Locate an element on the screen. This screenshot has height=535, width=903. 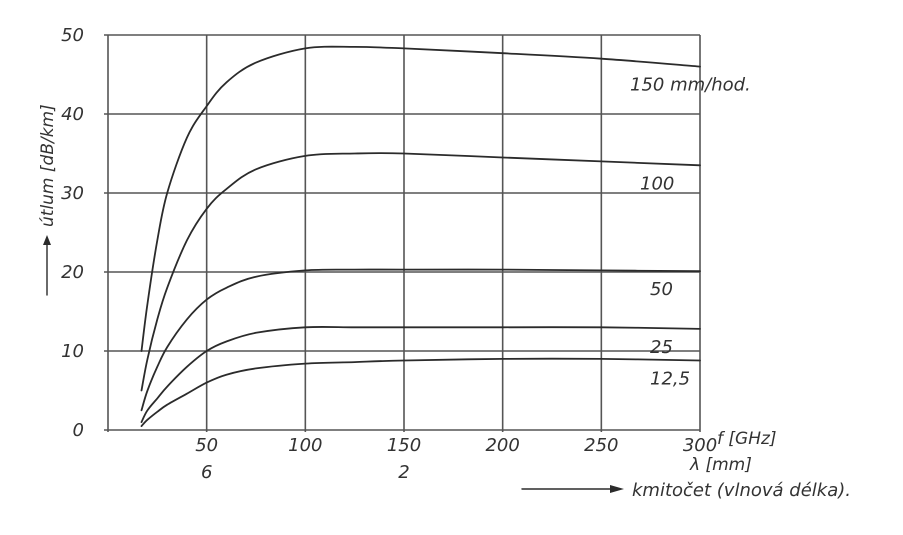
x-tick-label: 300 is located at coordinates (700, 445).